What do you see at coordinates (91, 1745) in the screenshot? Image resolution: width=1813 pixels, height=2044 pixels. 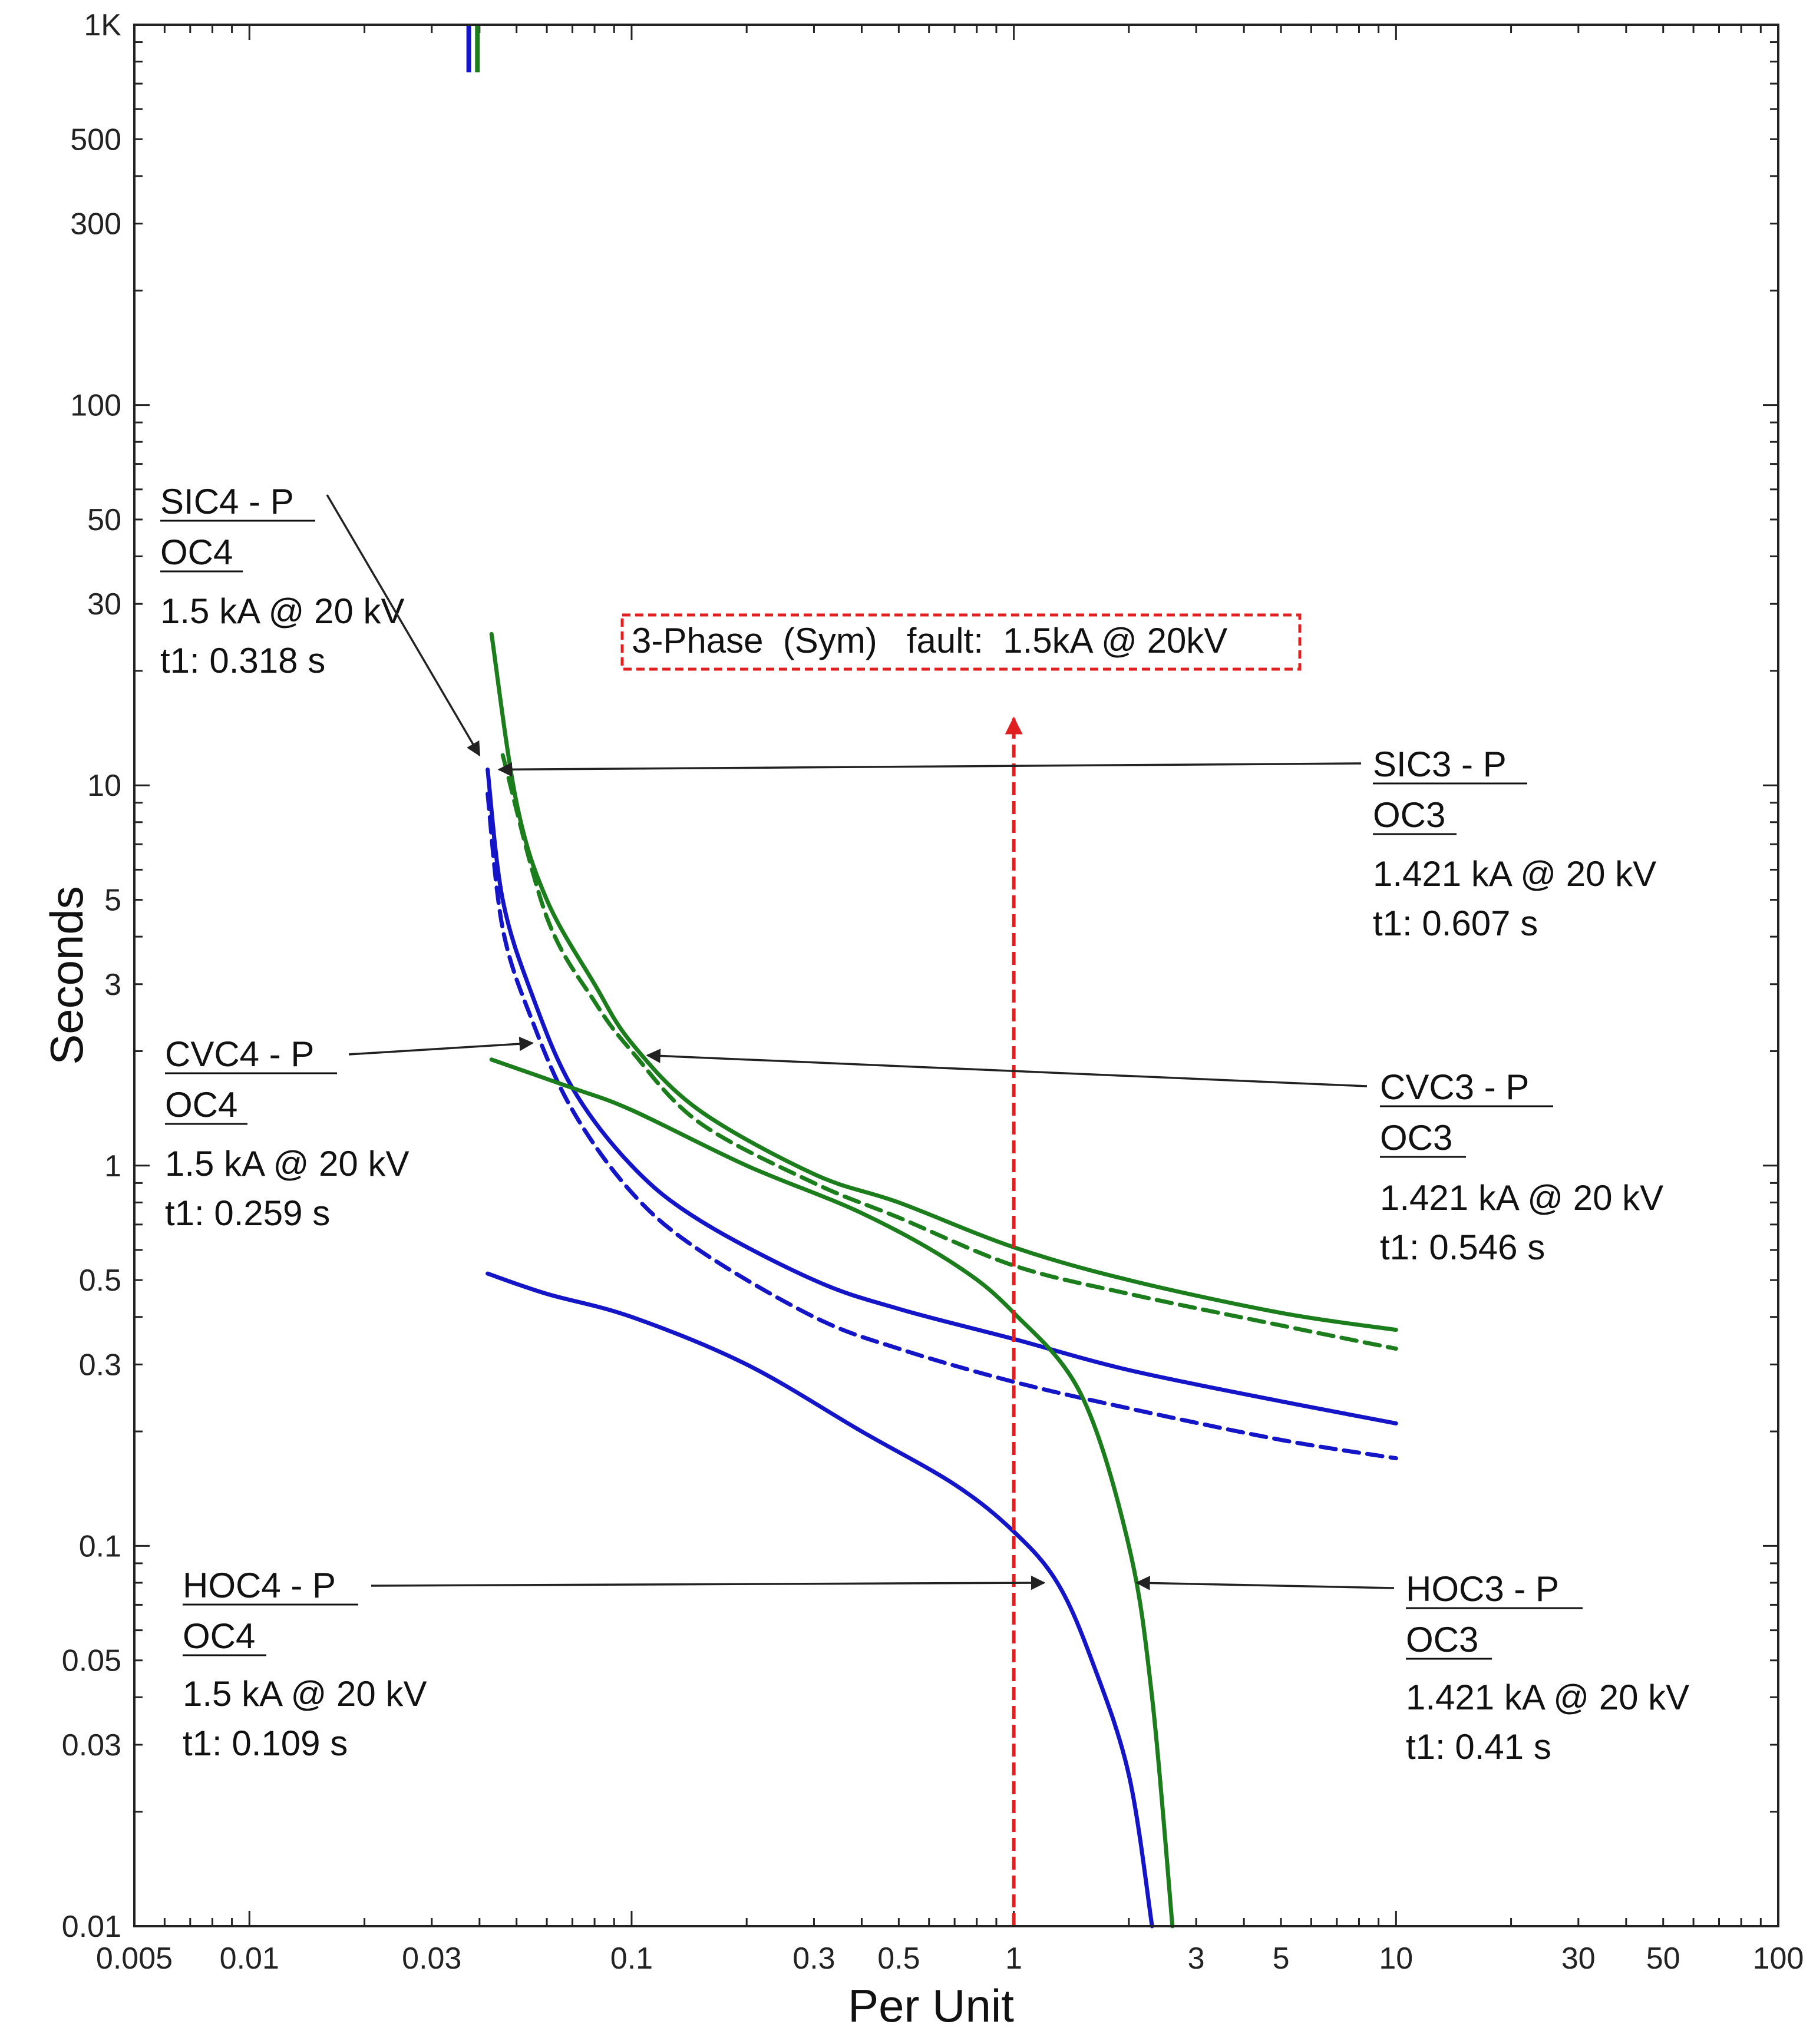 I see `y-tick-label: 0.03` at bounding box center [91, 1745].